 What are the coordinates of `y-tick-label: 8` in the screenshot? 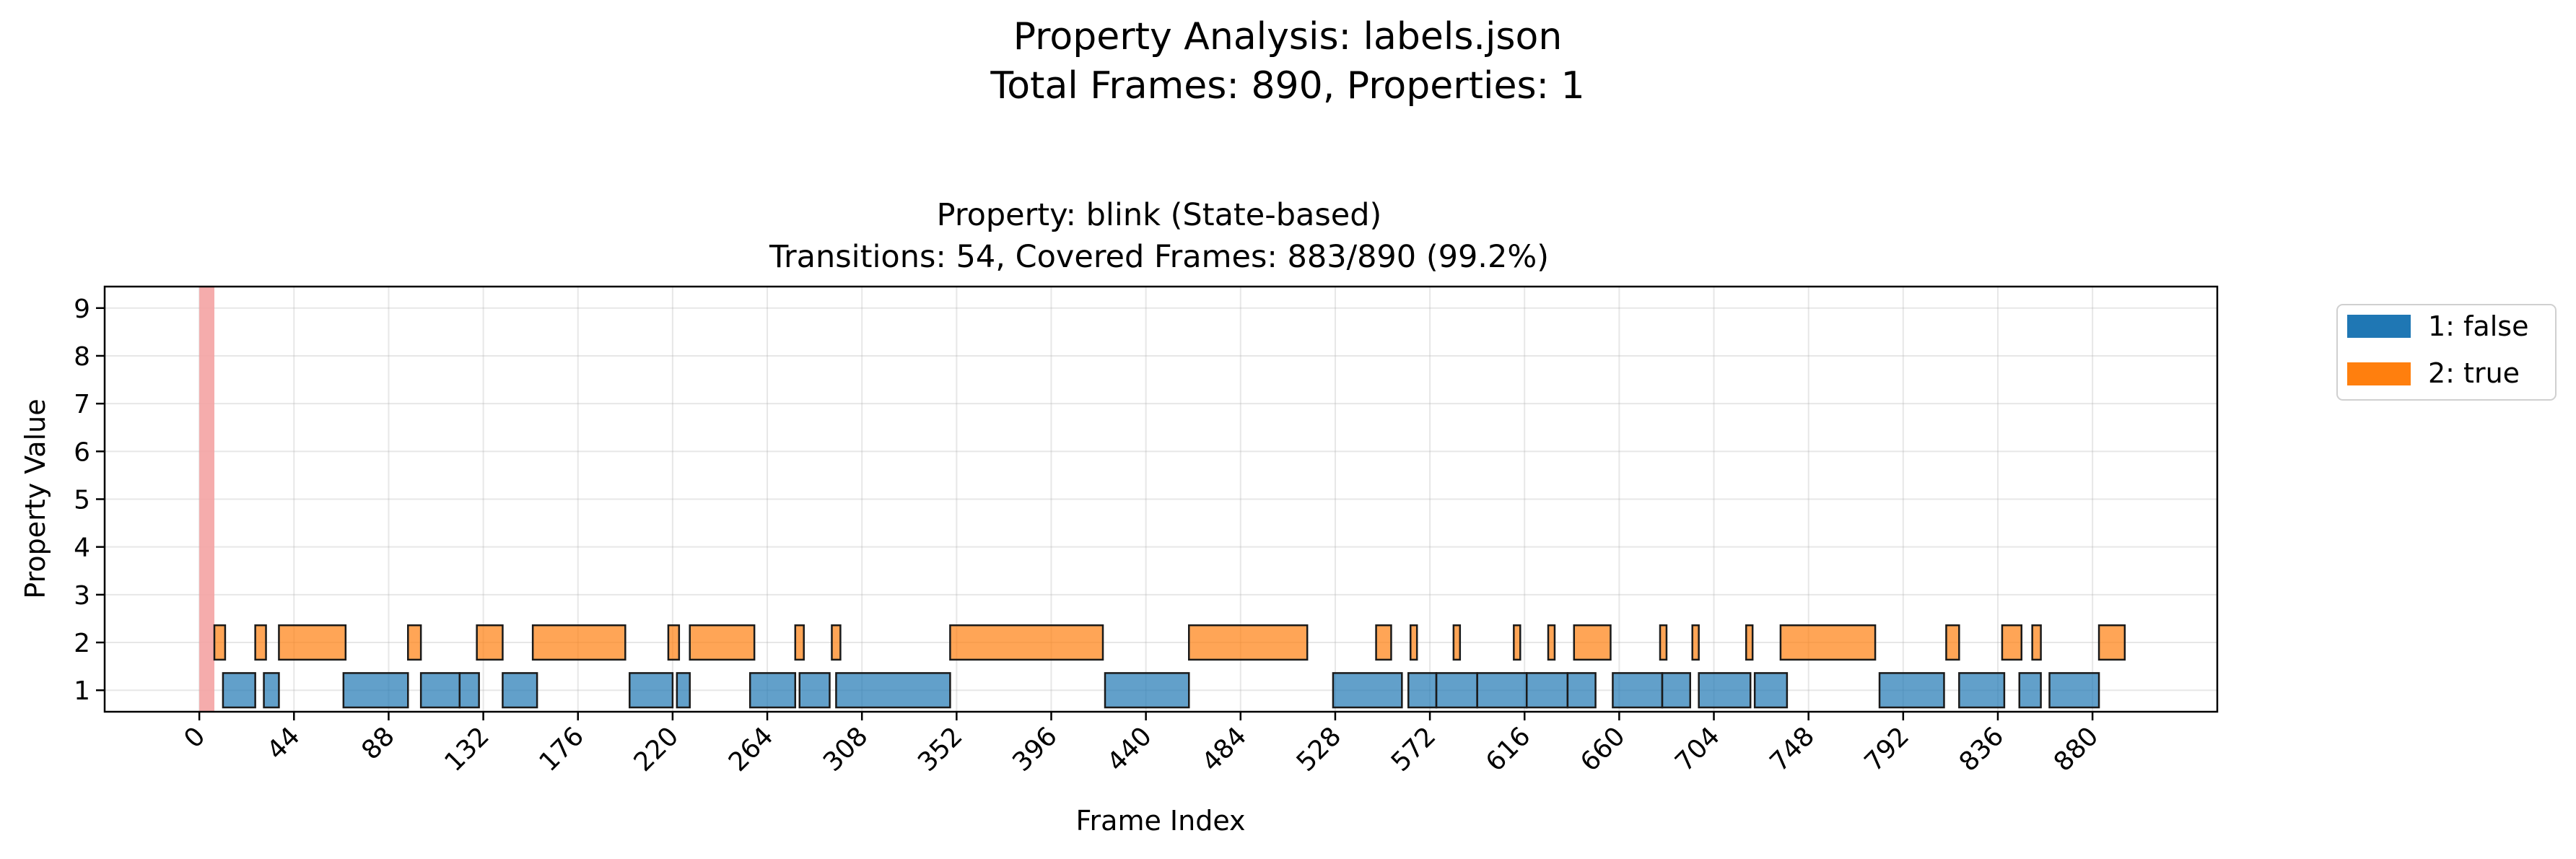 It's located at (82, 357).